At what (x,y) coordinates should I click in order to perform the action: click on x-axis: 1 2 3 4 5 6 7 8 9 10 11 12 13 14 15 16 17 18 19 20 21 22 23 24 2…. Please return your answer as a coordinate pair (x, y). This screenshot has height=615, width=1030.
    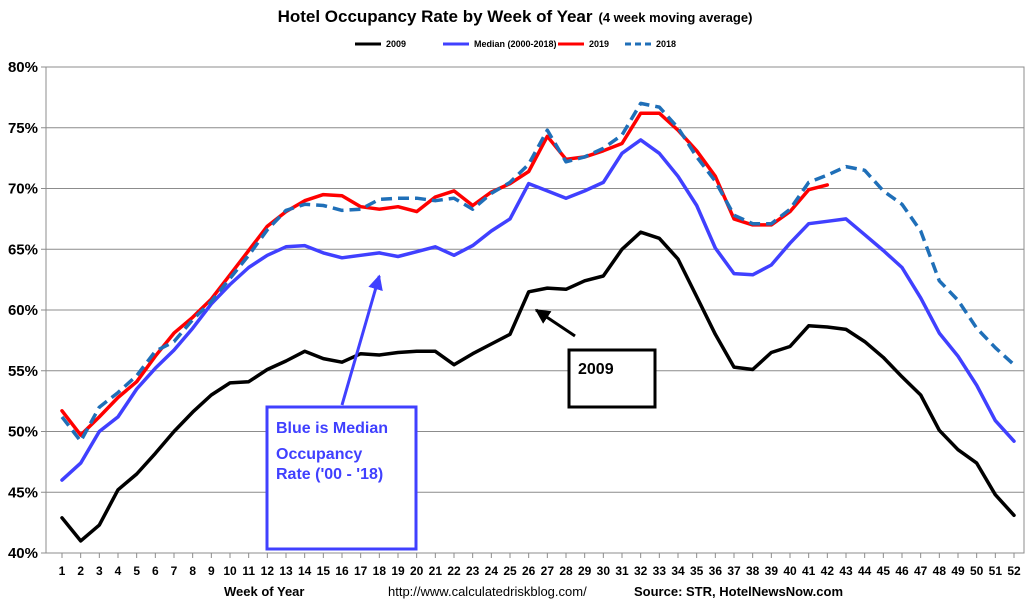
    Looking at the image, I should click on (540, 565).